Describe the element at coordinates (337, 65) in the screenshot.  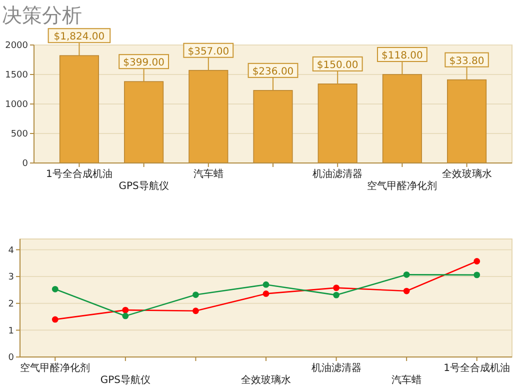
I see `annotation: $150.00` at that location.